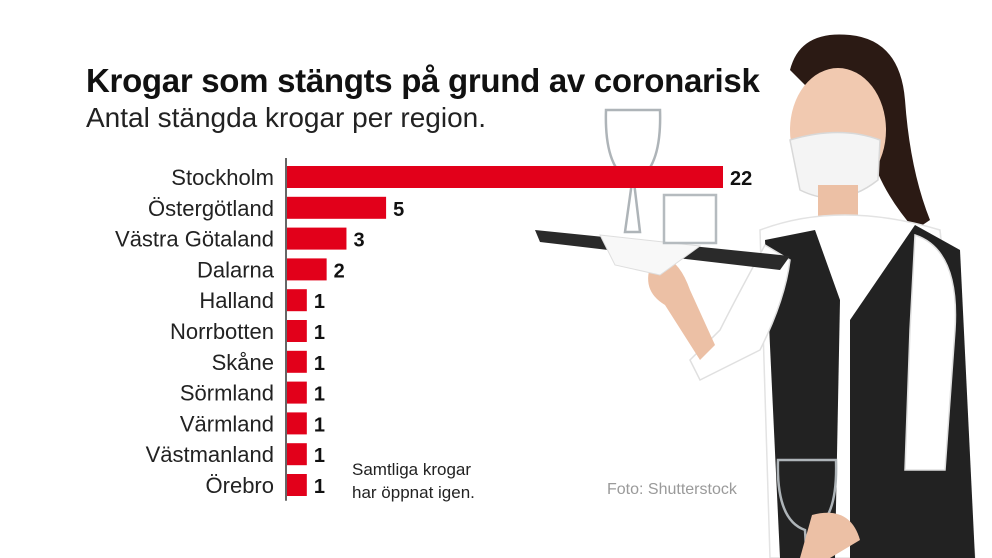  What do you see at coordinates (222, 331) in the screenshot?
I see `category-label: Norrbotten` at bounding box center [222, 331].